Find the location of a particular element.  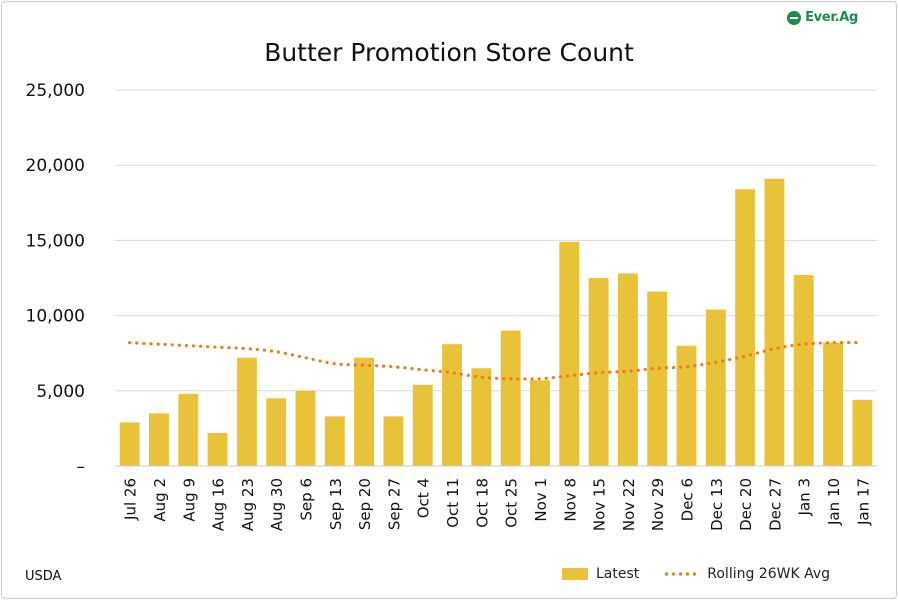

brand-logo: Ever.Ag is located at coordinates (822, 17).